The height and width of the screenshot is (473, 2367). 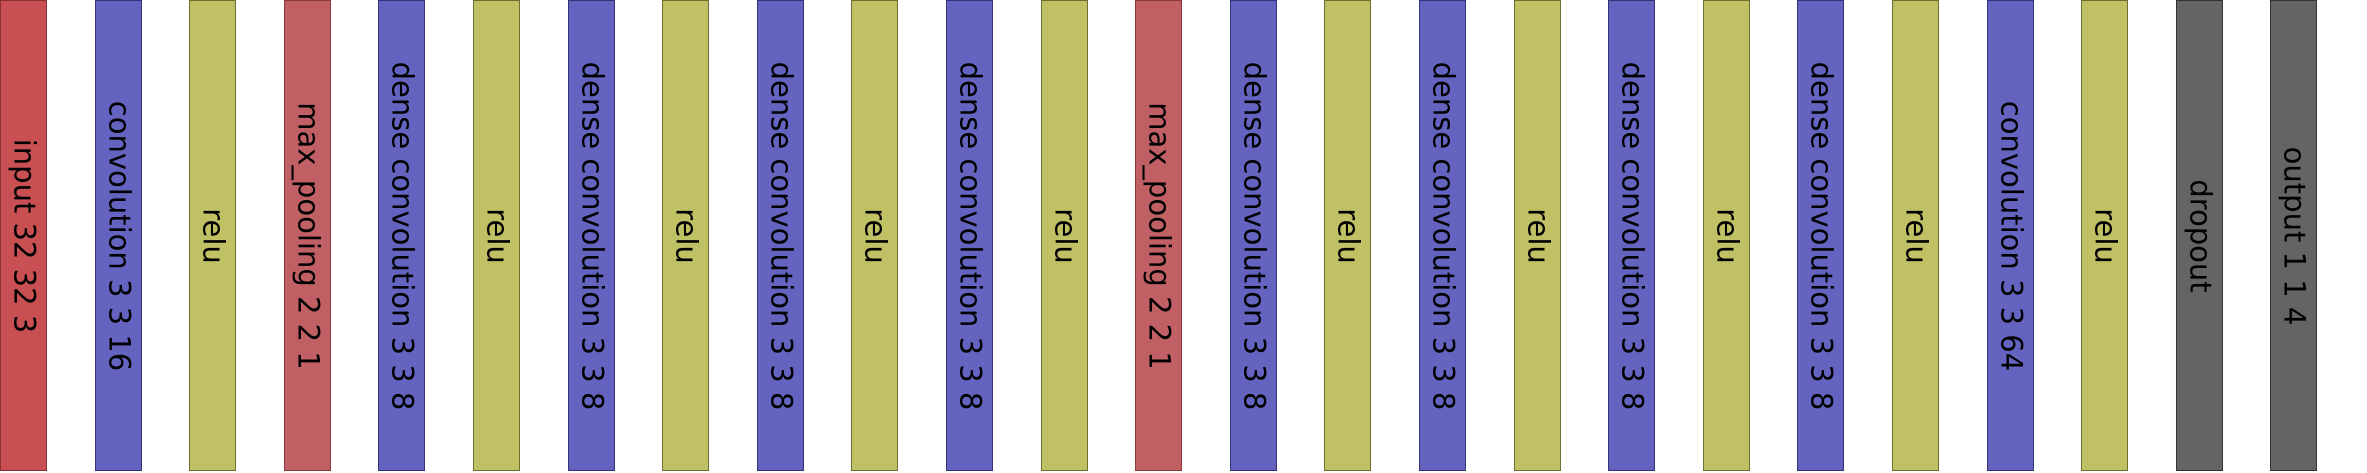 I want to click on layer-relu-23: relu, so click(x=2104, y=235).